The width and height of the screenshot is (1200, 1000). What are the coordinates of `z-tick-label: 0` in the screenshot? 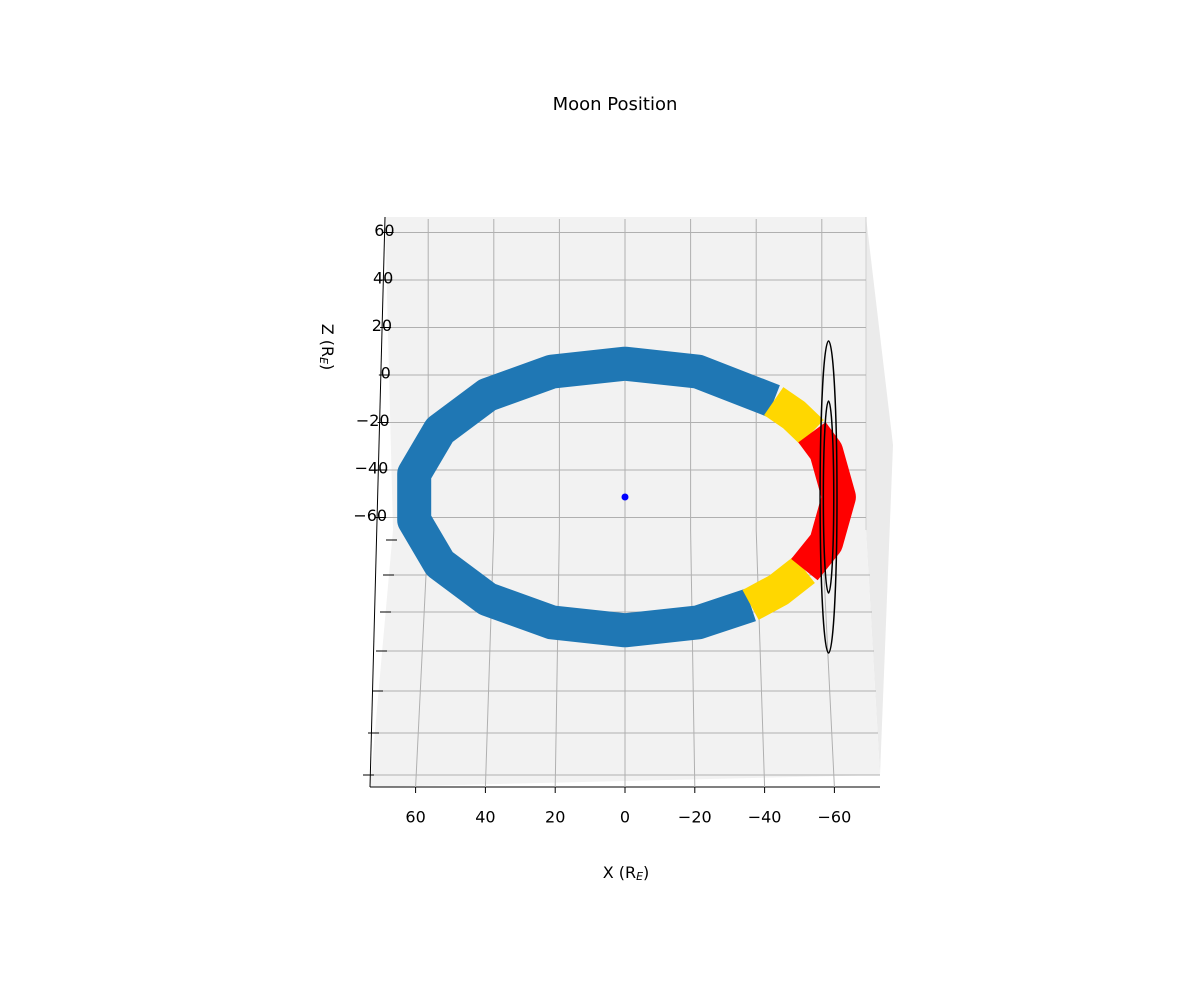 It's located at (386, 373).